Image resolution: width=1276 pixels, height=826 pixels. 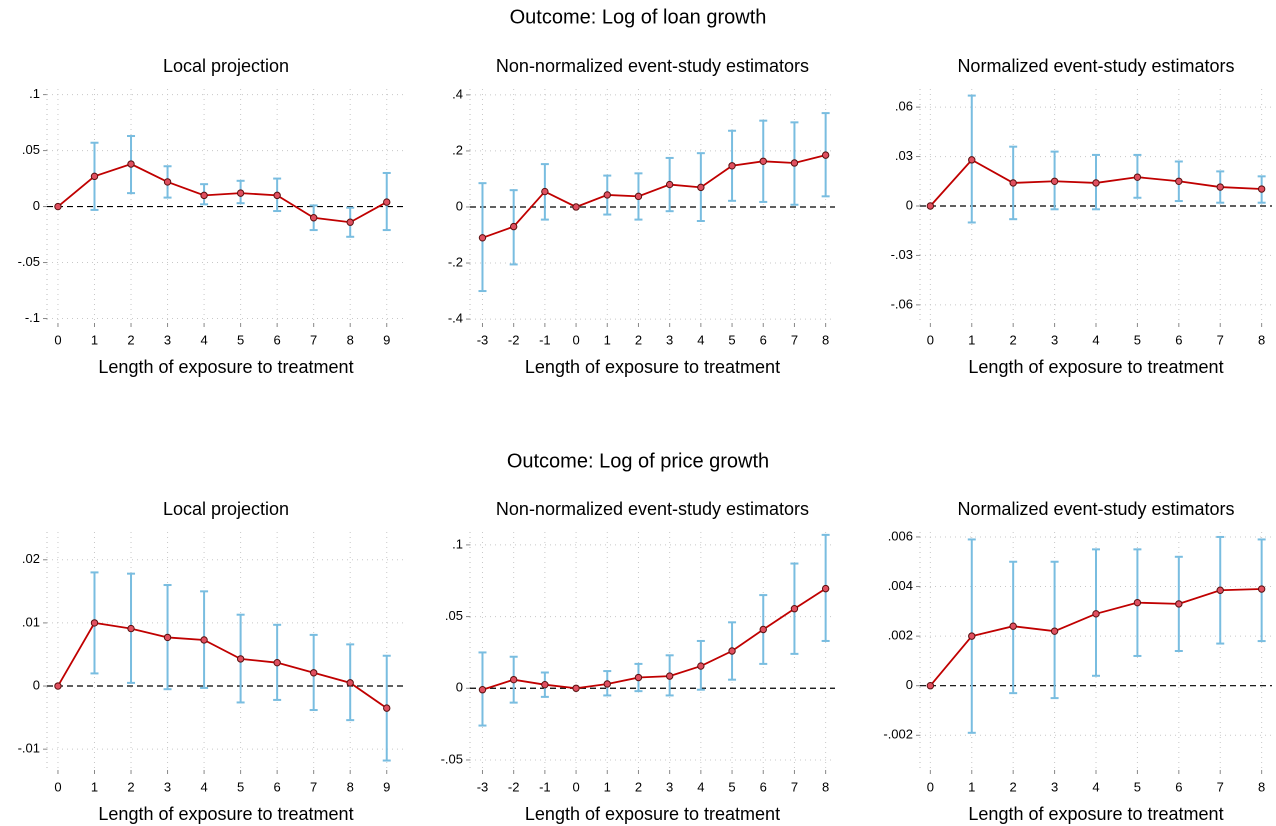 I want to click on y-tick-label: -.2, so click(x=455, y=261).